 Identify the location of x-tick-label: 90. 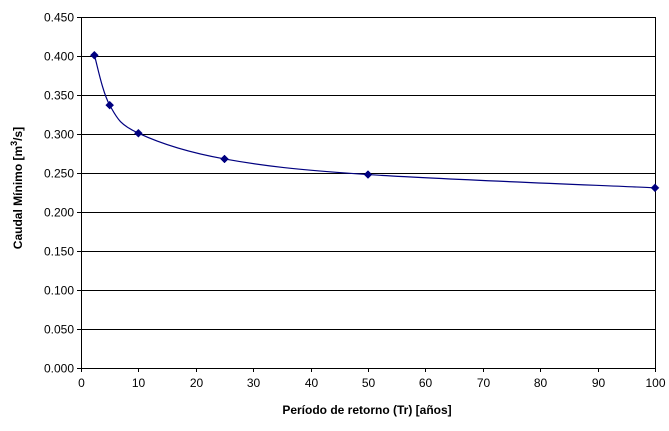
(599, 383).